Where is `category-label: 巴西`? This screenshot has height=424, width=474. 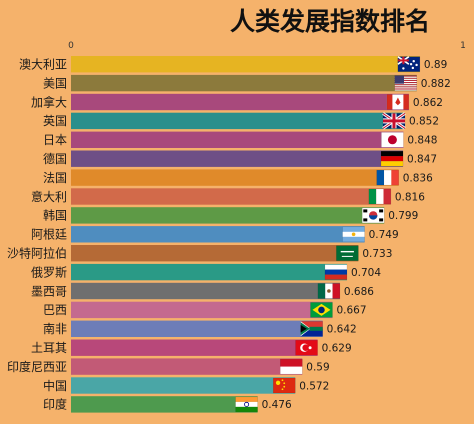 category-label: 巴西 is located at coordinates (55, 310).